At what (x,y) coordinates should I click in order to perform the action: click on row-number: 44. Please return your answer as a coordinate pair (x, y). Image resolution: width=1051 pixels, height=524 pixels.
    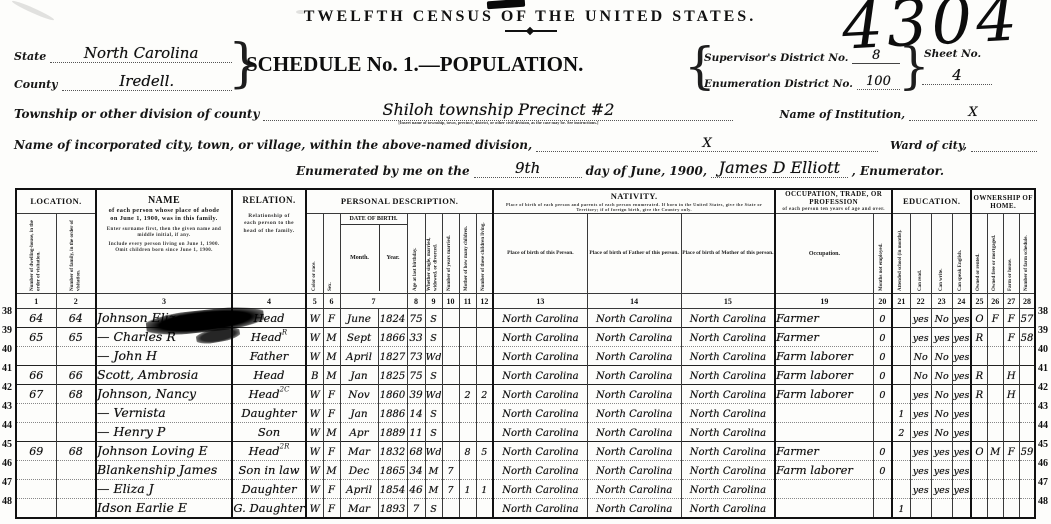
    Looking at the image, I should click on (1043, 425).